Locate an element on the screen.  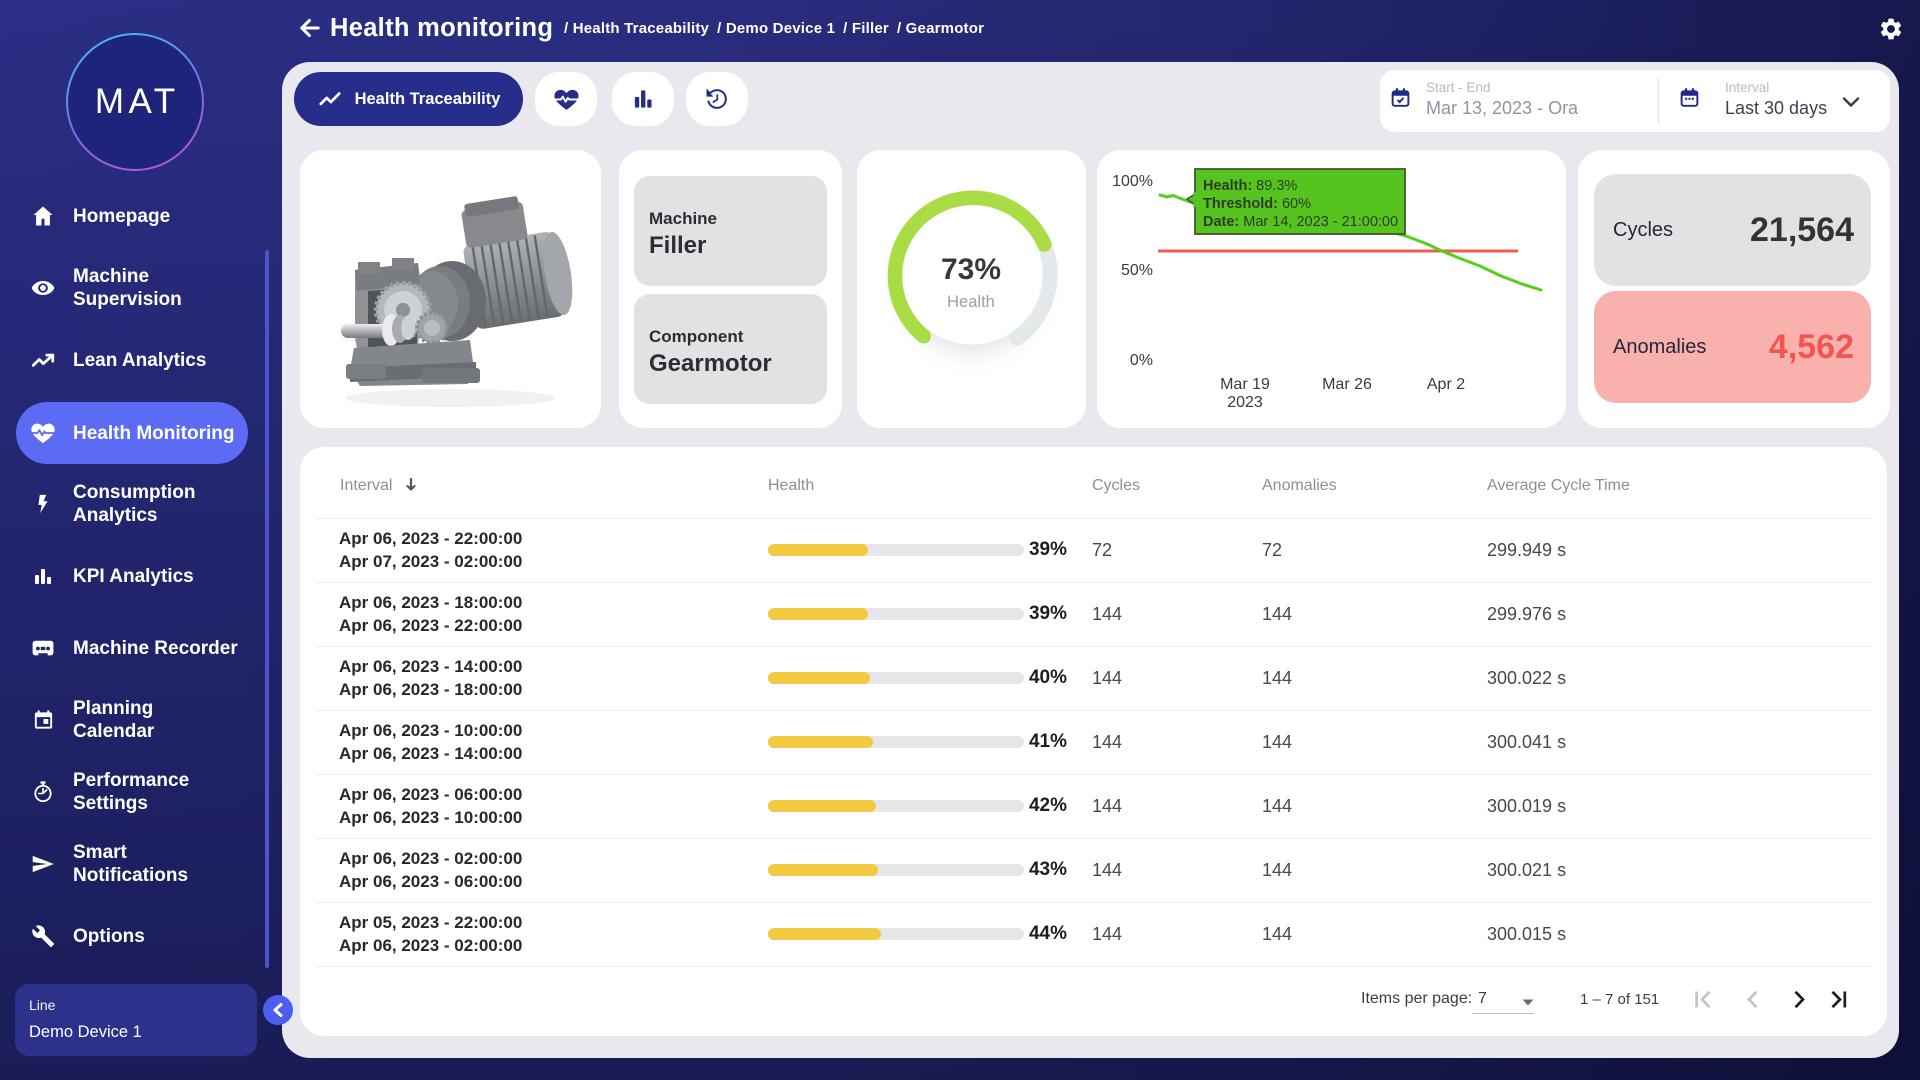
svg-text: 100% is located at coordinates (1132, 181).